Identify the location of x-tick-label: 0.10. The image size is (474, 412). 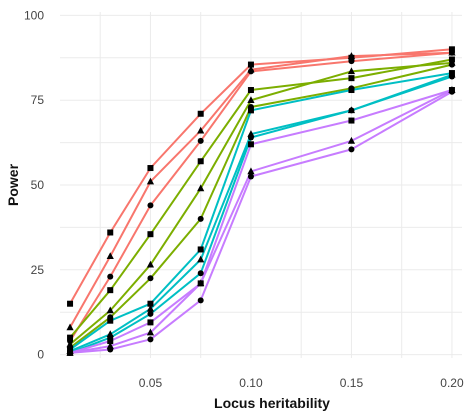
(251, 383).